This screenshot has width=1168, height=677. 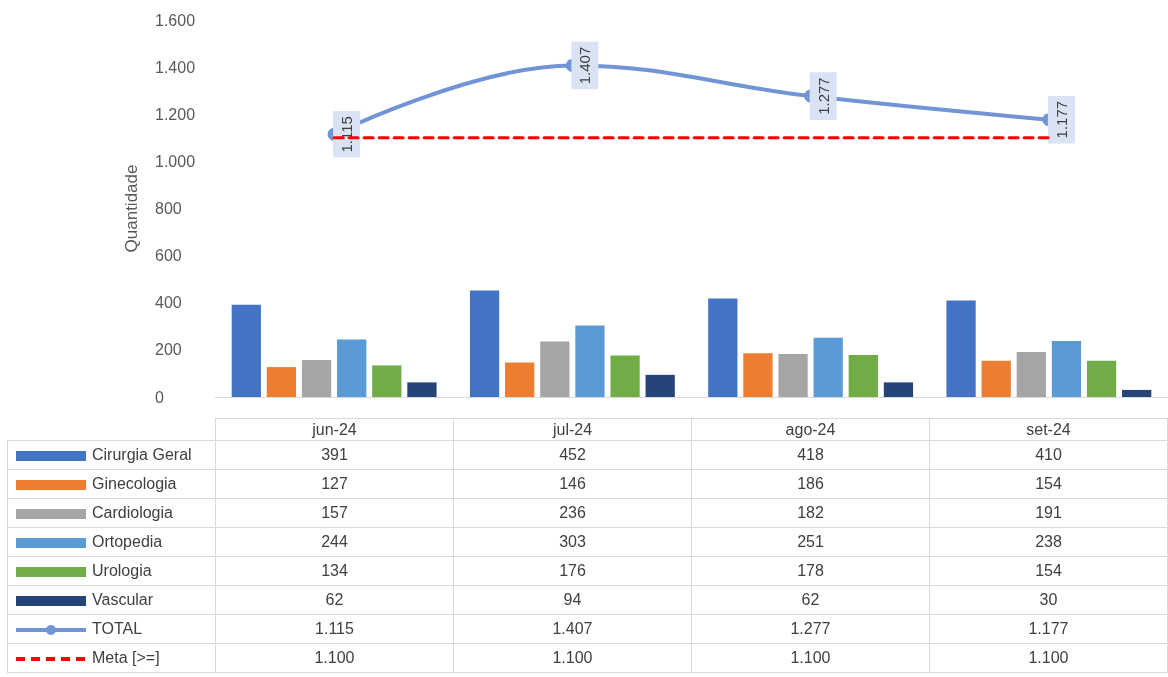 What do you see at coordinates (334, 542) in the screenshot?
I see `data-label: 244` at bounding box center [334, 542].